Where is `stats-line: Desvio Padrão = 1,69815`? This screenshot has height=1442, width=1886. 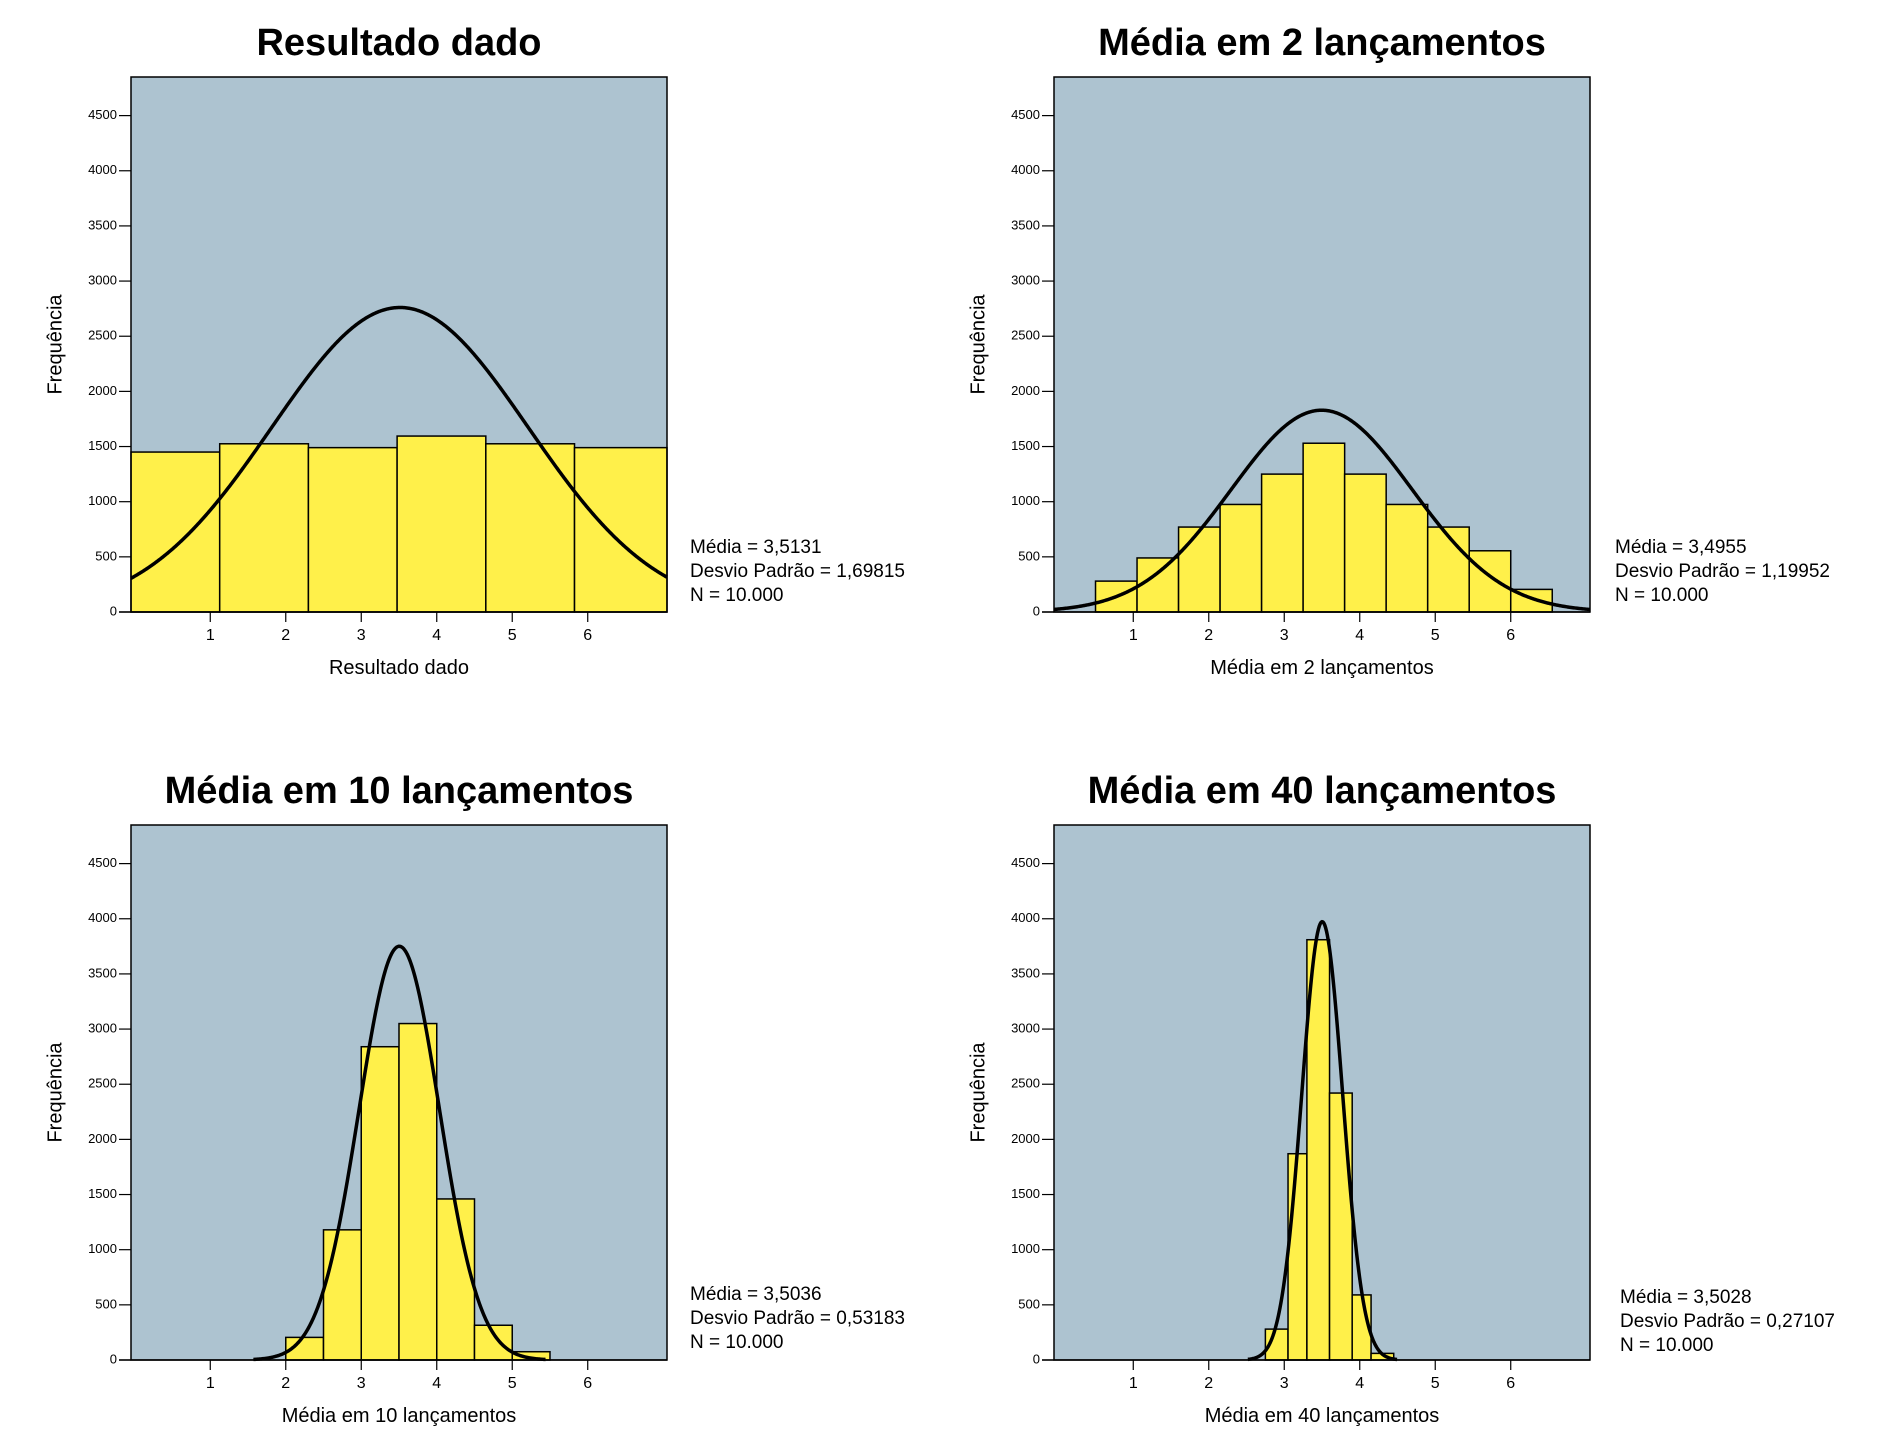
stats-line: Desvio Padrão = 1,69815 is located at coordinates (797, 571).